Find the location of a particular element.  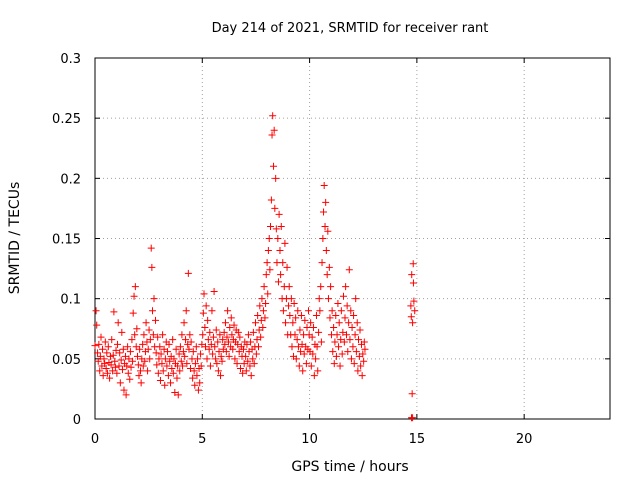

y-tick-label: 0.05 is located at coordinates (66, 360).